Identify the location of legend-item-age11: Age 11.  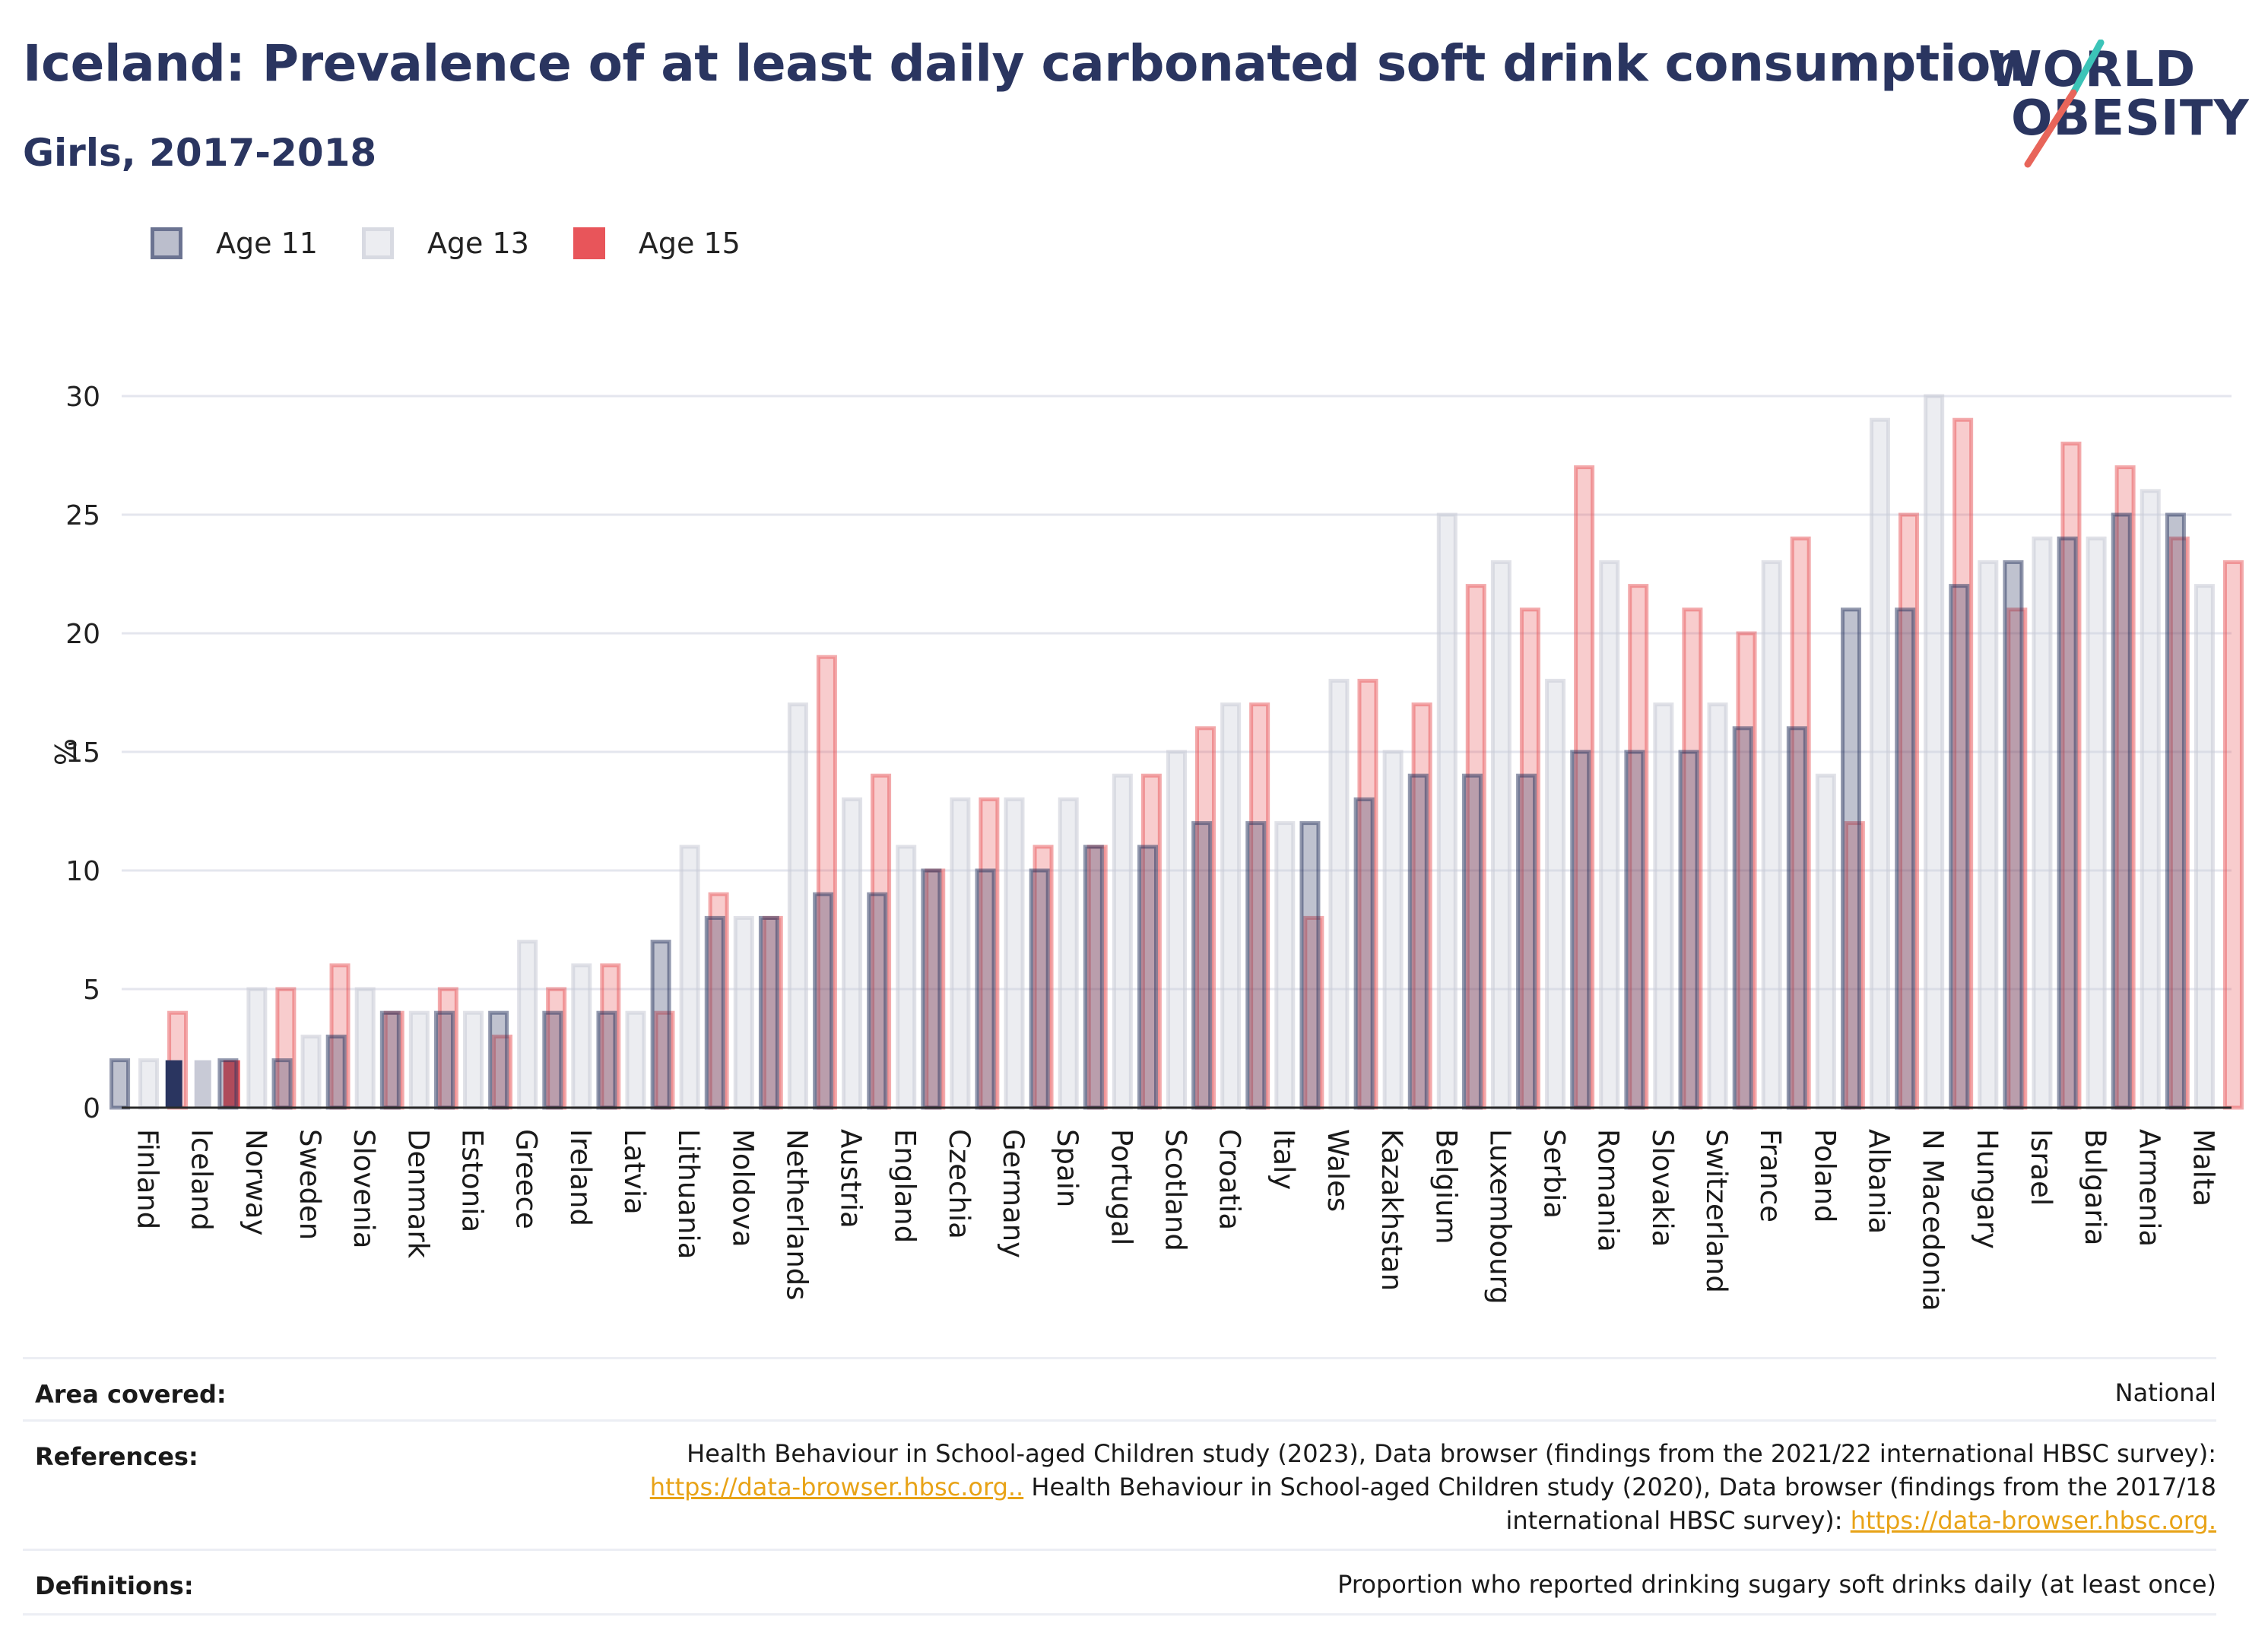
(234, 243).